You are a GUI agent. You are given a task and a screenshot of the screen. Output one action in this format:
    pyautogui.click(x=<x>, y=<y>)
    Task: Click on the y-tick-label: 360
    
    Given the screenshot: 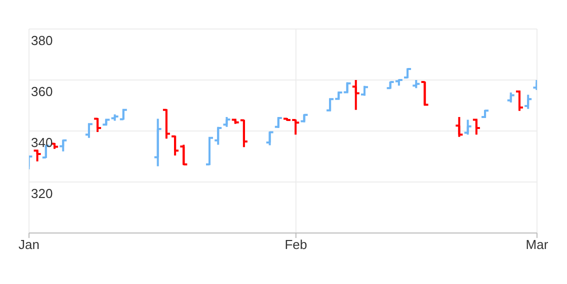 What is the action you would take?
    pyautogui.click(x=42, y=91)
    